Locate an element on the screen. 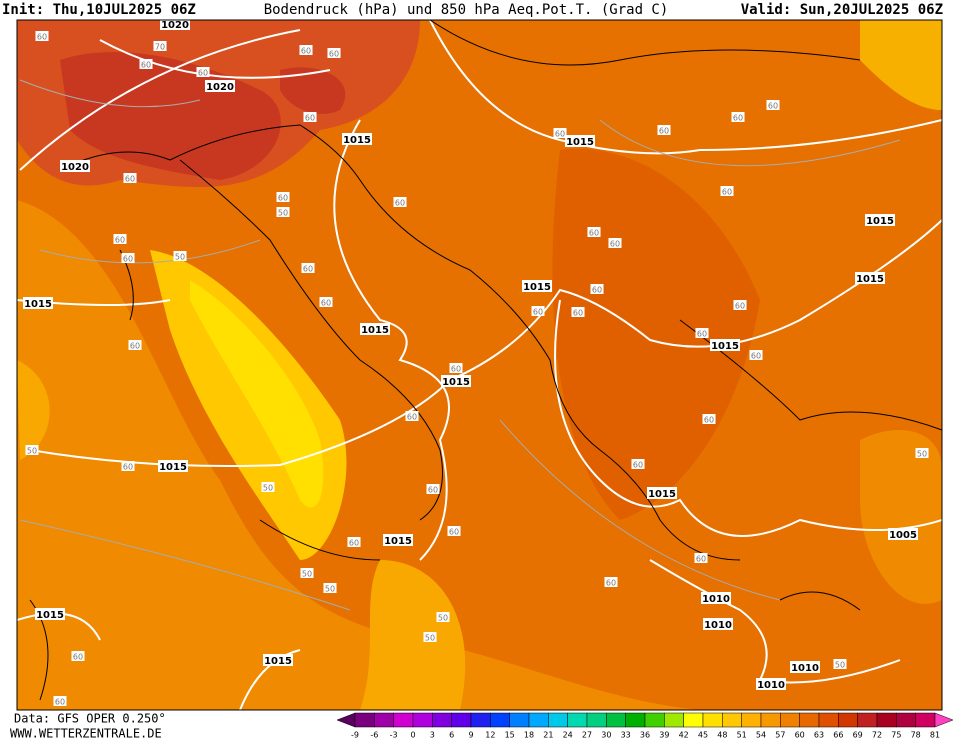 The width and height of the screenshot is (959, 741). colorbar-label: 36 is located at coordinates (645, 735).